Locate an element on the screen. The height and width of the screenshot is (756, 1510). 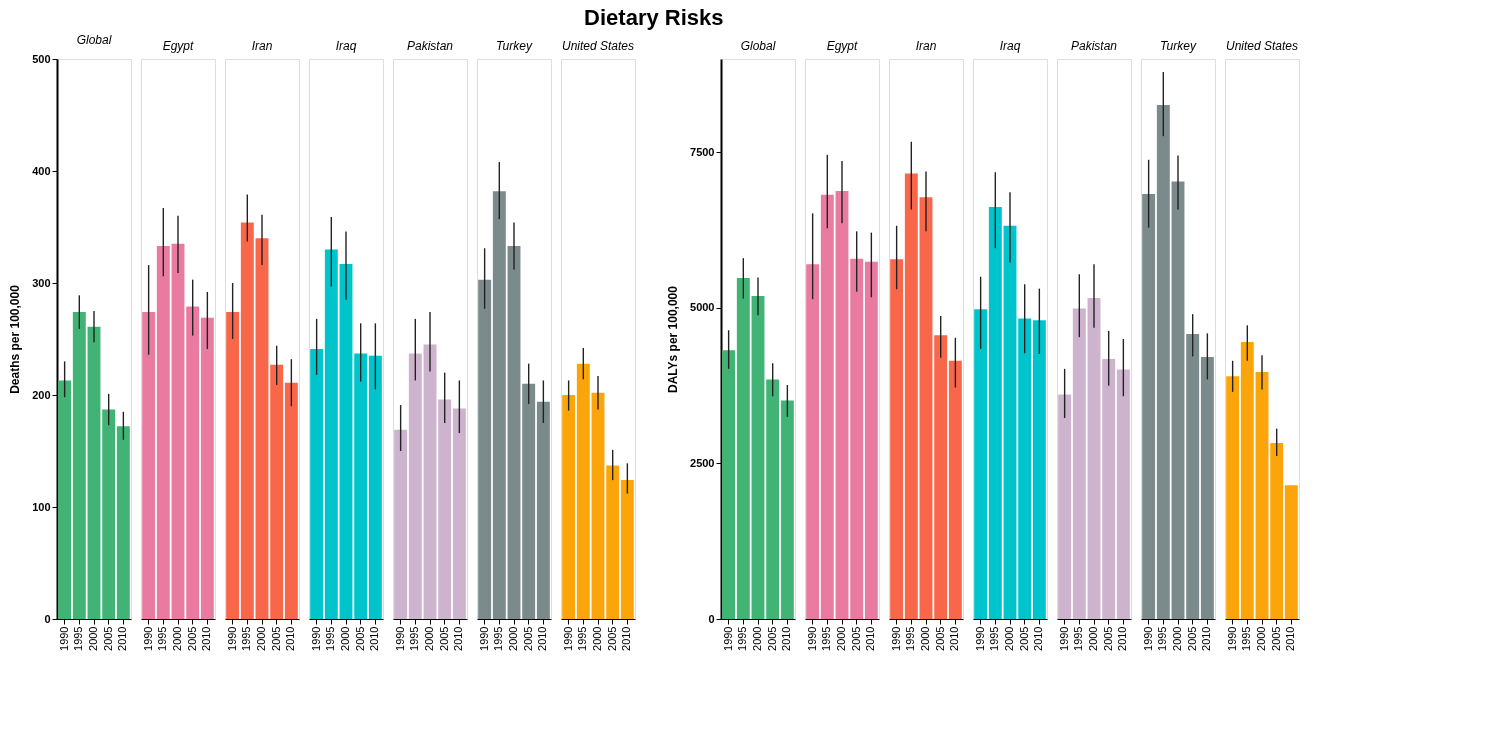
y-tick-label: 0 is located at coordinates (711, 618).